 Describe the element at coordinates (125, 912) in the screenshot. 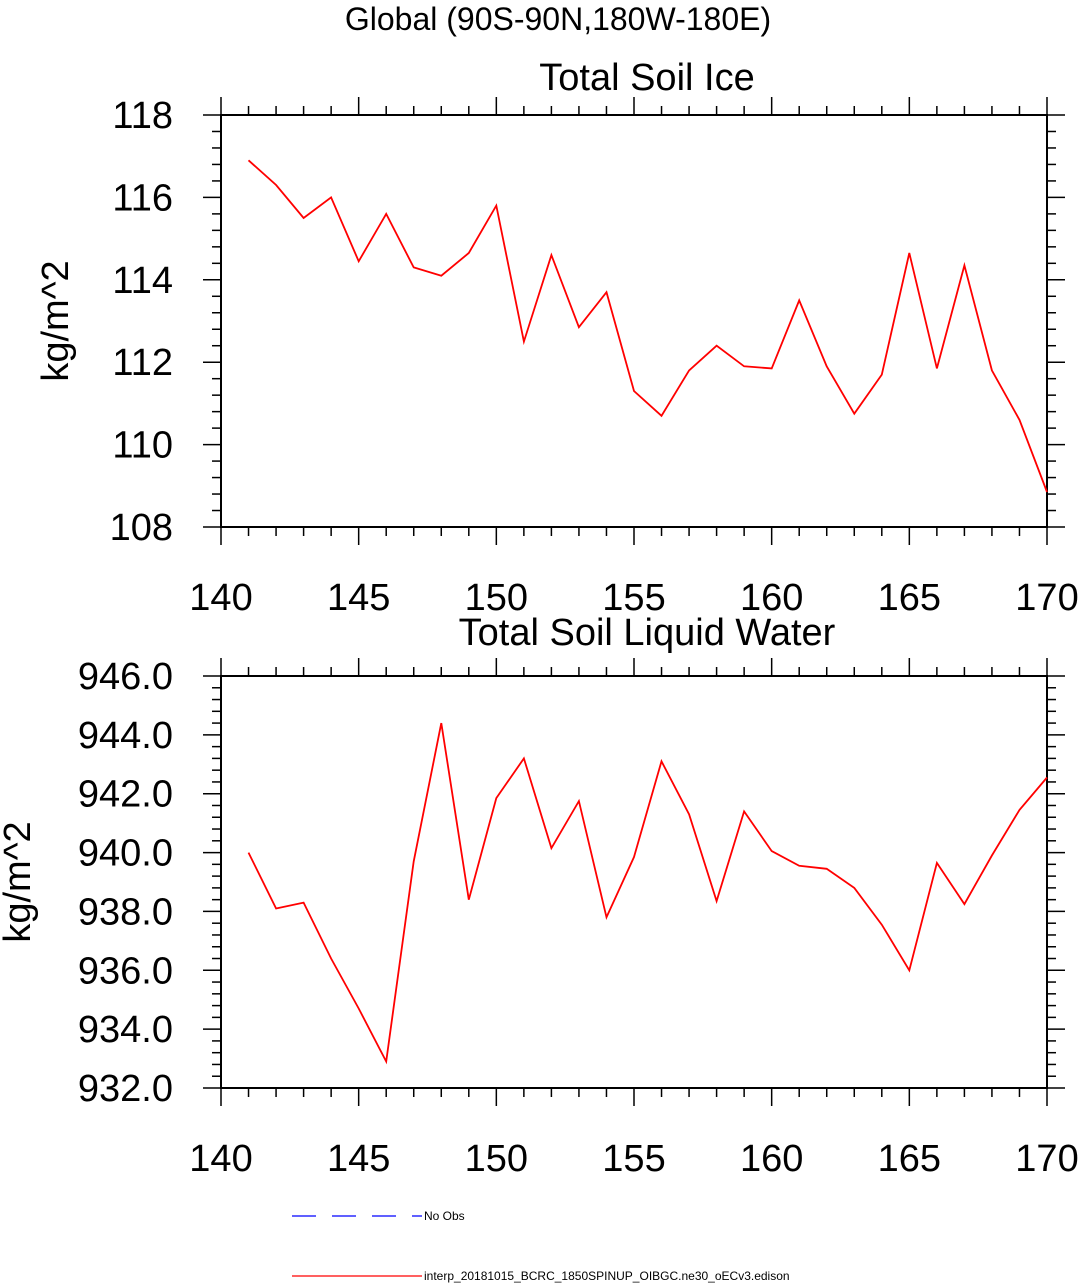

I see `y-tick-label: 938.0` at that location.